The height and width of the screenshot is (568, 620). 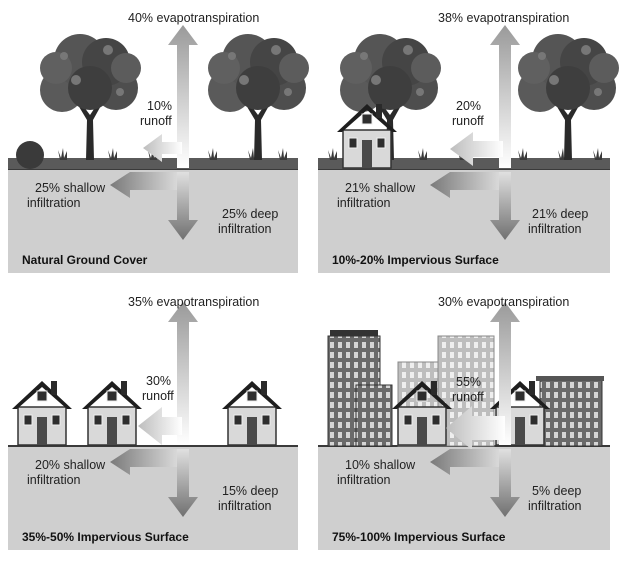 What do you see at coordinates (503, 18) in the screenshot?
I see `evapotranspiration-label: 38% evapotranspiration` at bounding box center [503, 18].